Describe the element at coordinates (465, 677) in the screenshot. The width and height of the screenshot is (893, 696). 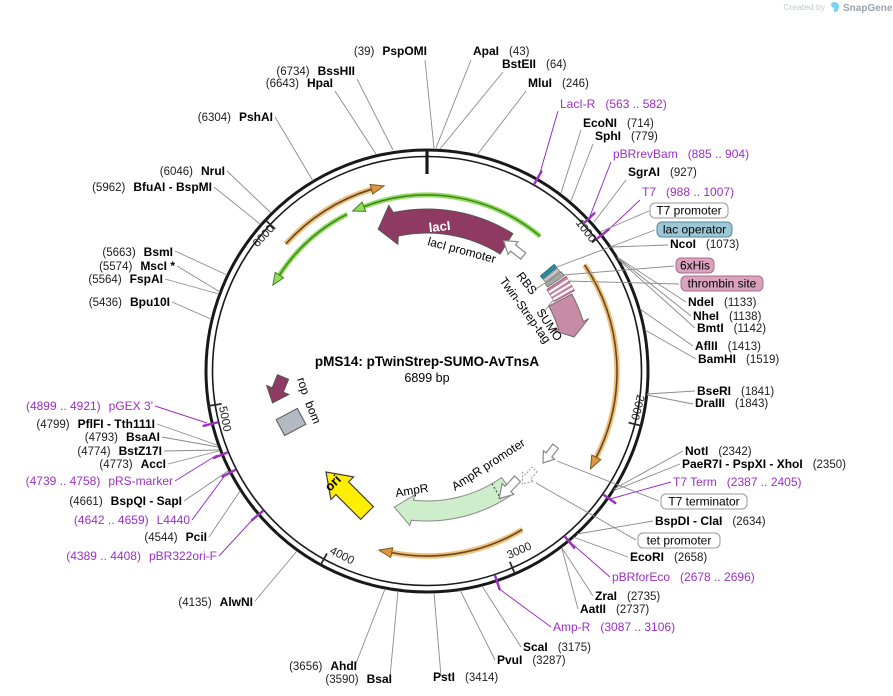
I see `site-label-psti: PstI (3414)` at that location.